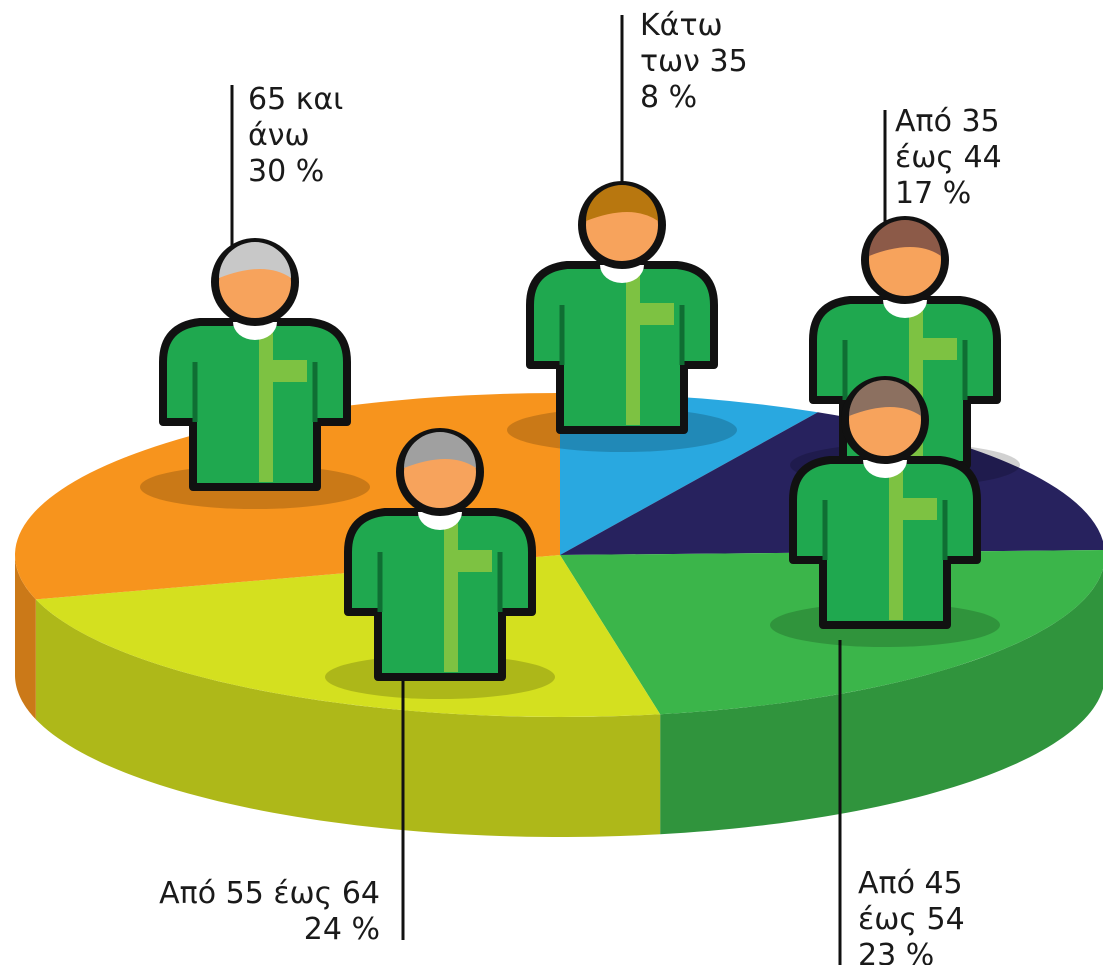  I want to click on slice, so click(831, 632).